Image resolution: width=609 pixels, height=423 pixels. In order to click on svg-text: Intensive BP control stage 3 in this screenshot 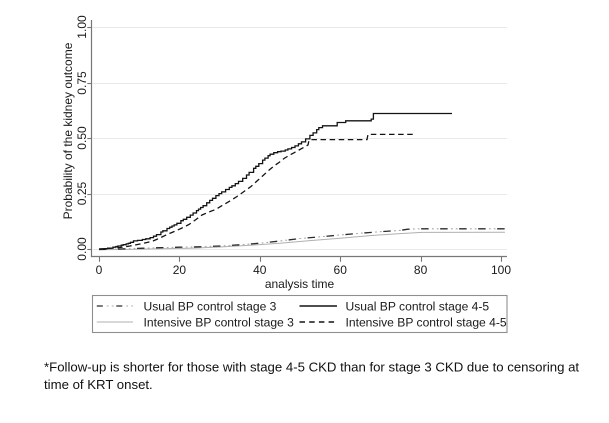, I will do `click(219, 323)`.